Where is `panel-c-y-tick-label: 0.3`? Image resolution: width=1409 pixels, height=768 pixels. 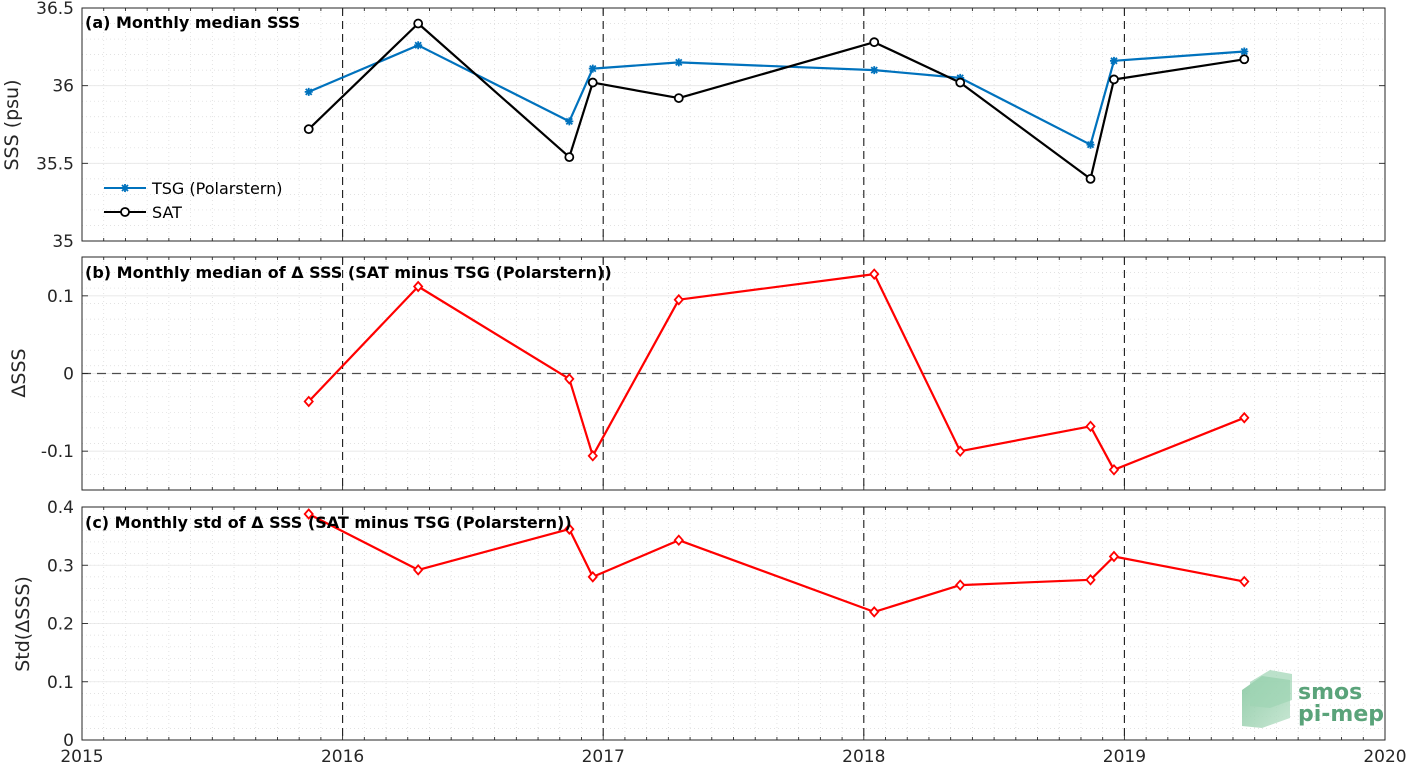 panel-c-y-tick-label: 0.3 is located at coordinates (60, 566).